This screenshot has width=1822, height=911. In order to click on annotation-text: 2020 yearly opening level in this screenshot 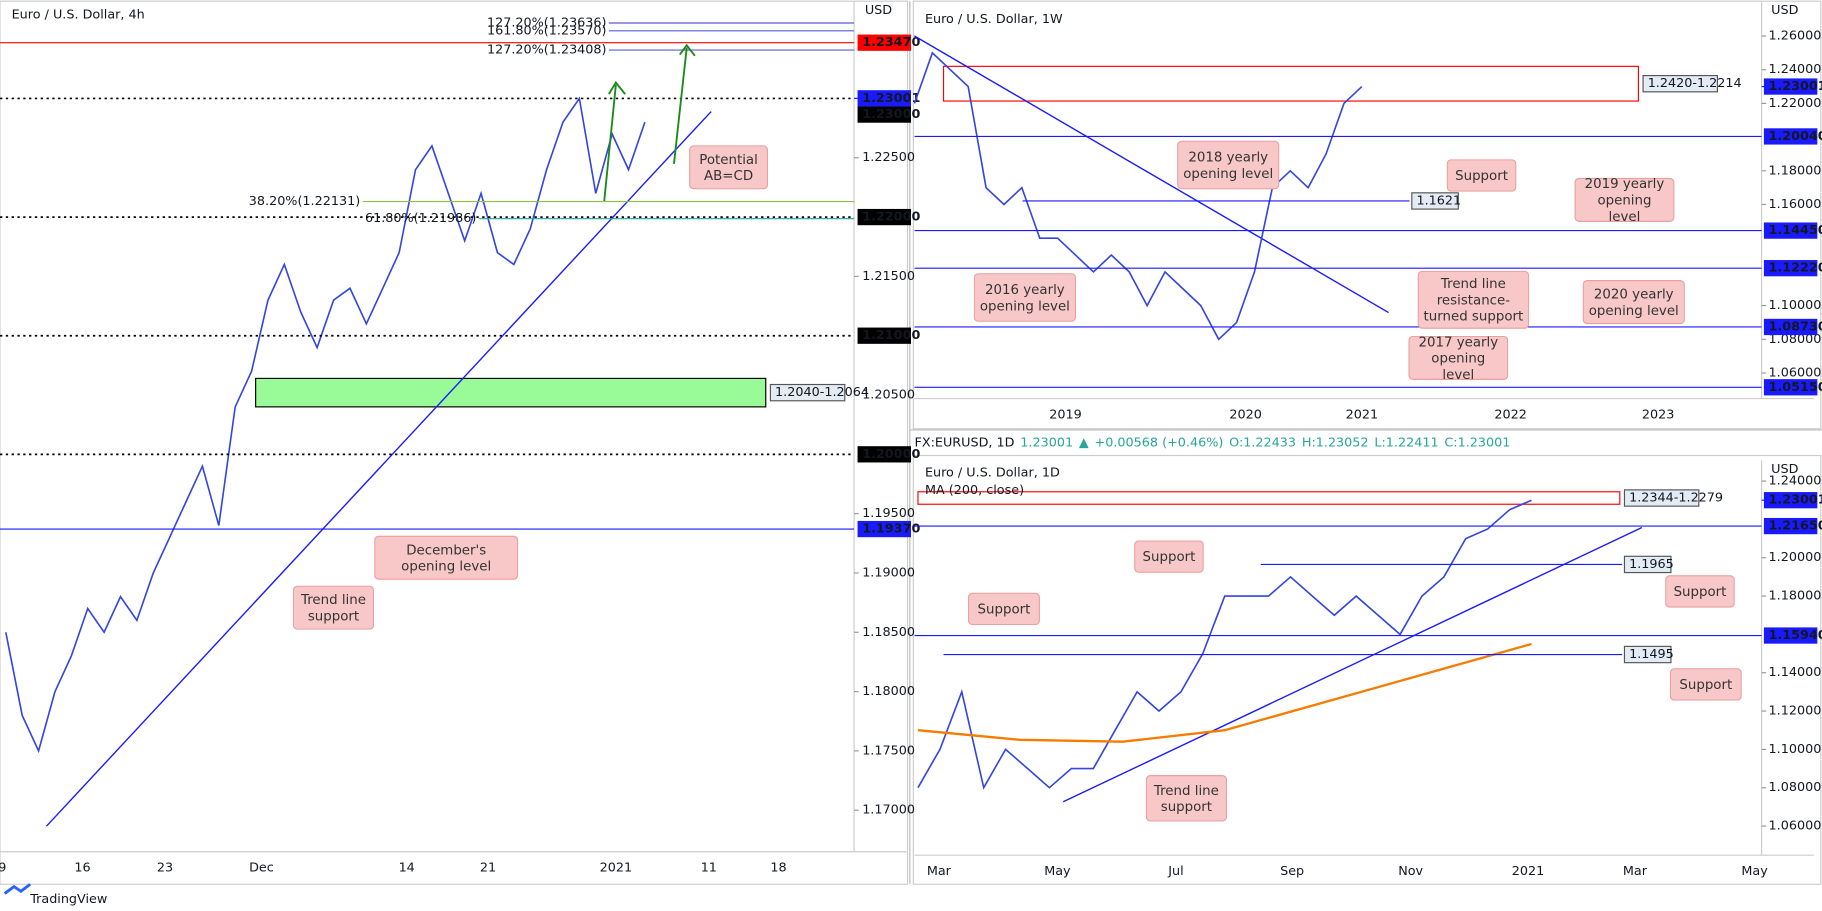, I will do `click(1633, 302)`.